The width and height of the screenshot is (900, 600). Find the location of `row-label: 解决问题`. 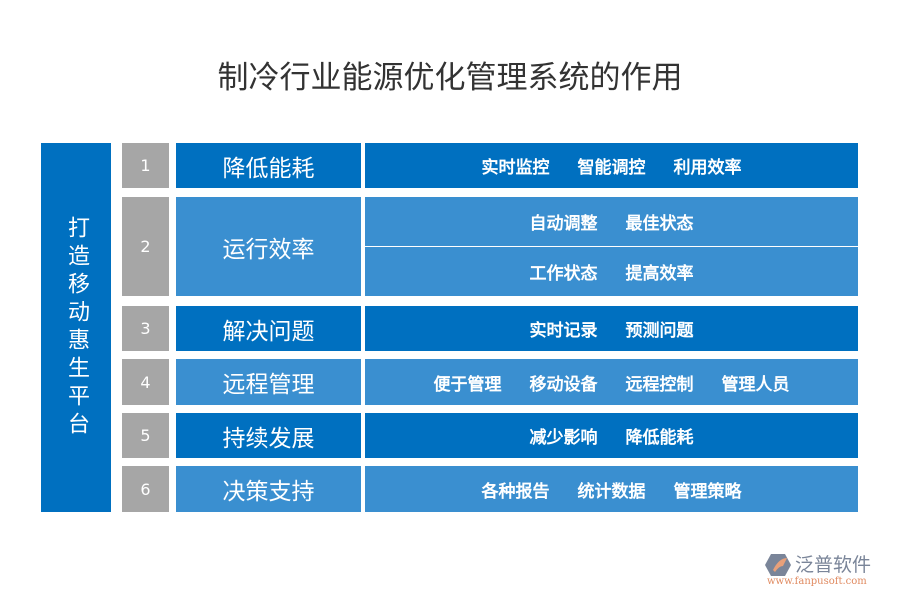

row-label: 解决问题 is located at coordinates (268, 328).